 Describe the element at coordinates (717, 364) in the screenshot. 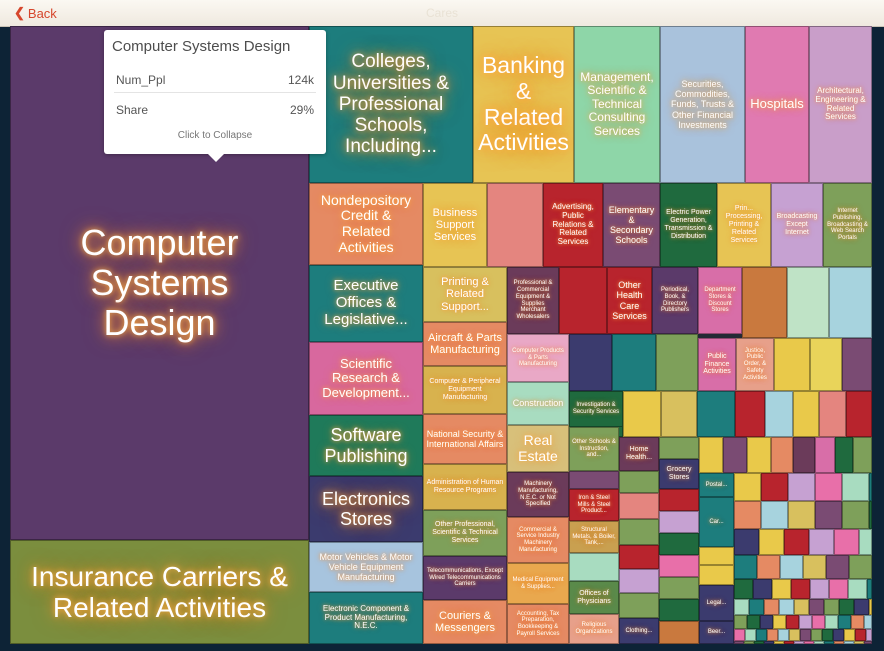

I see `tile-public-finance: Public Finance Activities` at that location.